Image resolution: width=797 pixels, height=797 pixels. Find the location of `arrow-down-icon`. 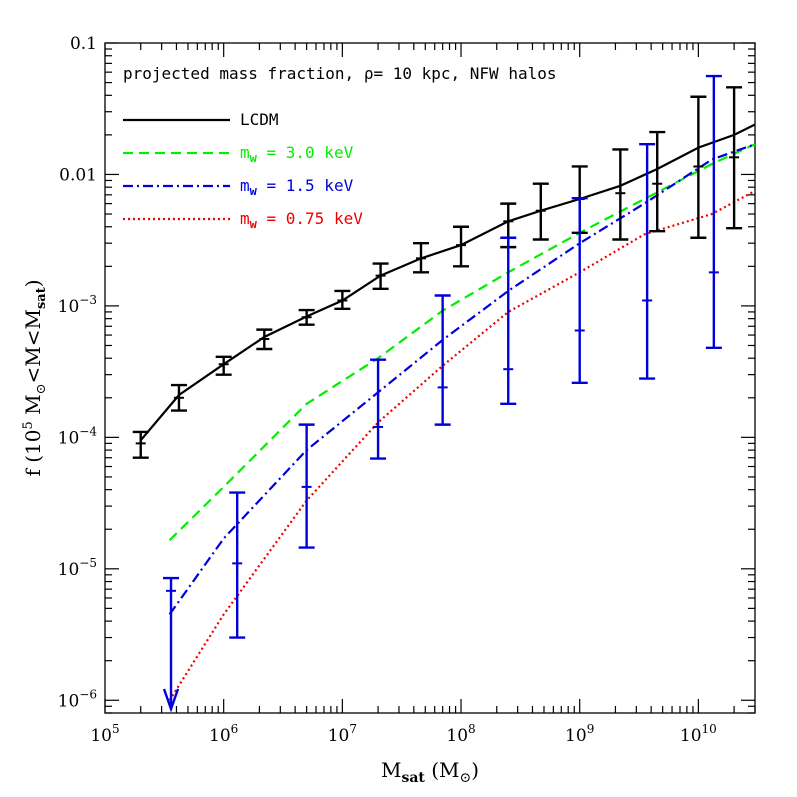

arrow-down-icon is located at coordinates (171, 700).